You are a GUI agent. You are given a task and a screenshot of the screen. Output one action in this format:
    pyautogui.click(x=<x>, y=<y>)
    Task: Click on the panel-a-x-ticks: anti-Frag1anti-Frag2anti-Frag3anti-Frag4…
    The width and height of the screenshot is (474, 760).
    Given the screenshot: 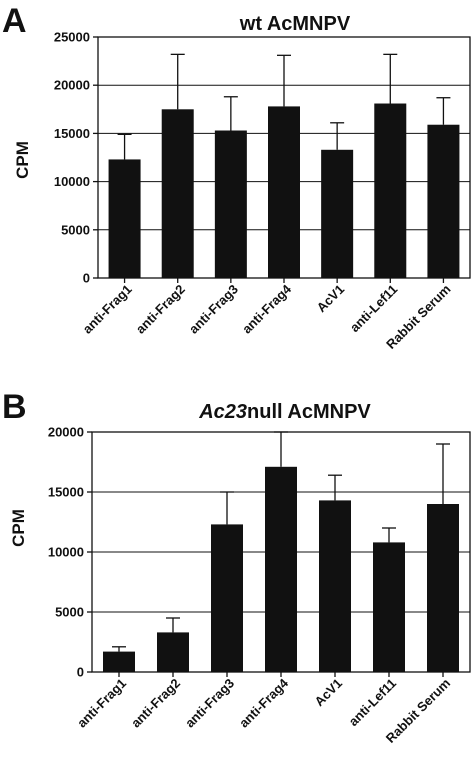 What is the action you would take?
    pyautogui.click(x=267, y=315)
    